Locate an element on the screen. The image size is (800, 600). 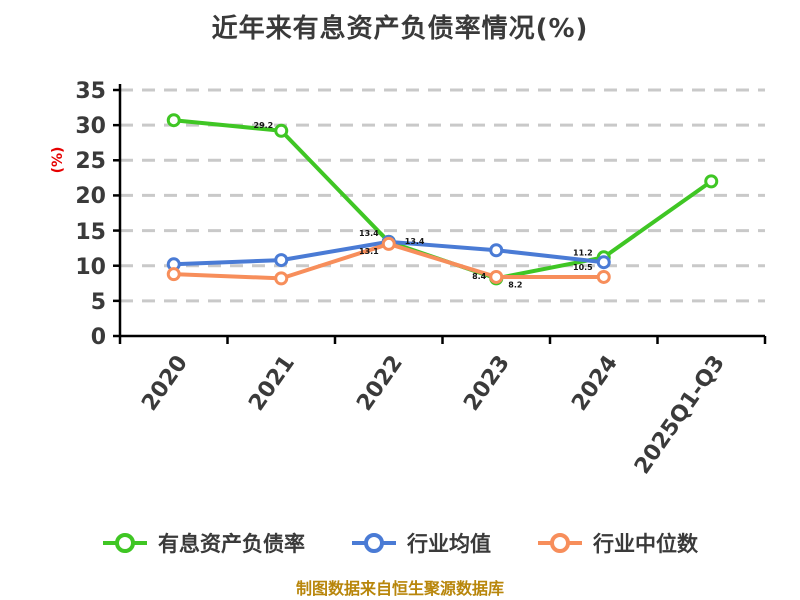
ytick-5: 5 is located at coordinates (98, 302).